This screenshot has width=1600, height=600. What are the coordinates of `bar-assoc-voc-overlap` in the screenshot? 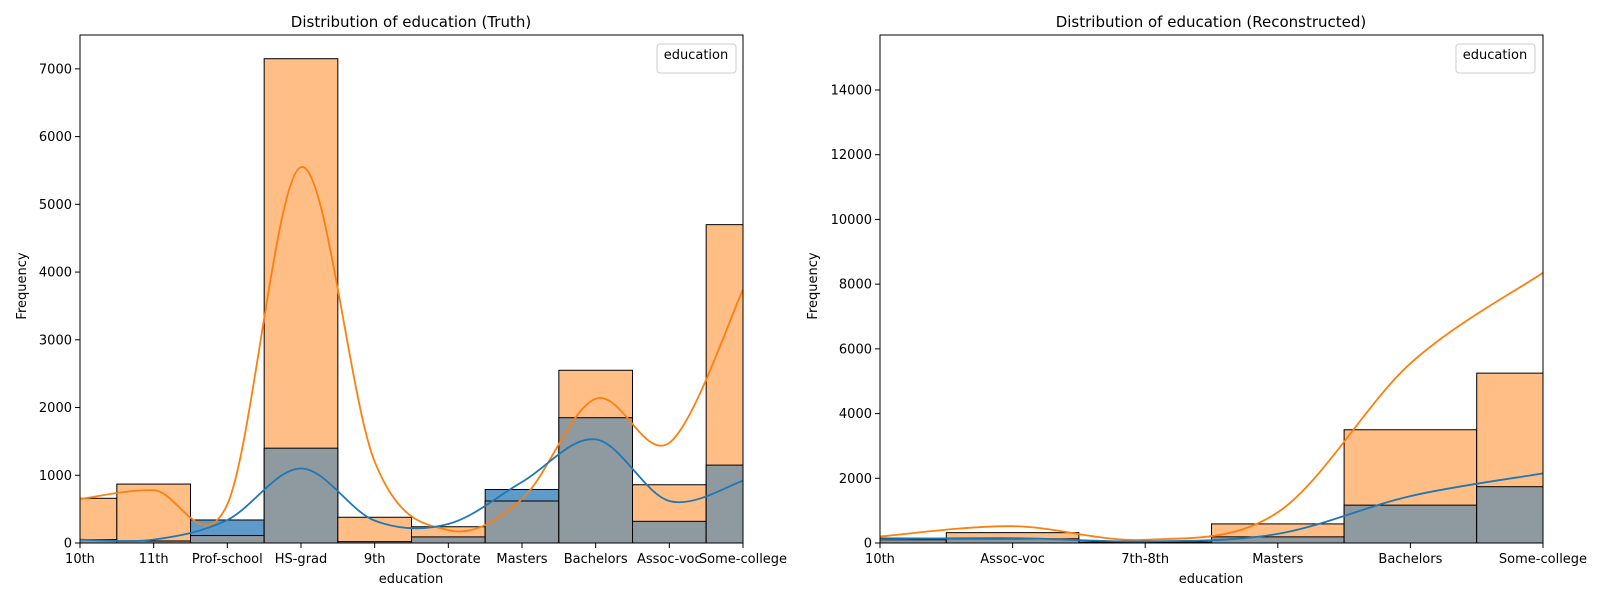 It's located at (669, 532).